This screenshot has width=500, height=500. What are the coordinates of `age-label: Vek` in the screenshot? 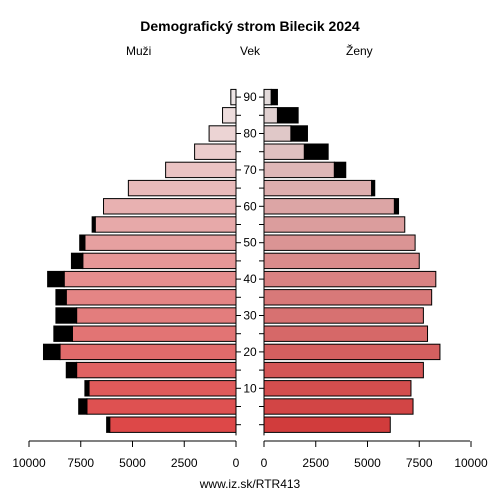 It's located at (250, 51).